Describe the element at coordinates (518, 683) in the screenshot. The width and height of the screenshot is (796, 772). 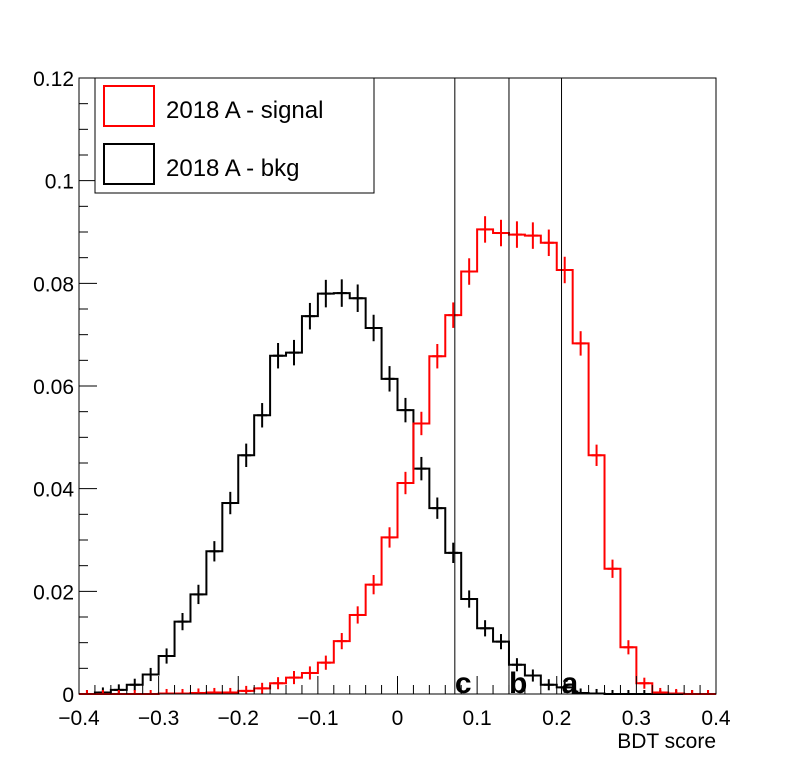
I see `cut-label-b: b` at that location.